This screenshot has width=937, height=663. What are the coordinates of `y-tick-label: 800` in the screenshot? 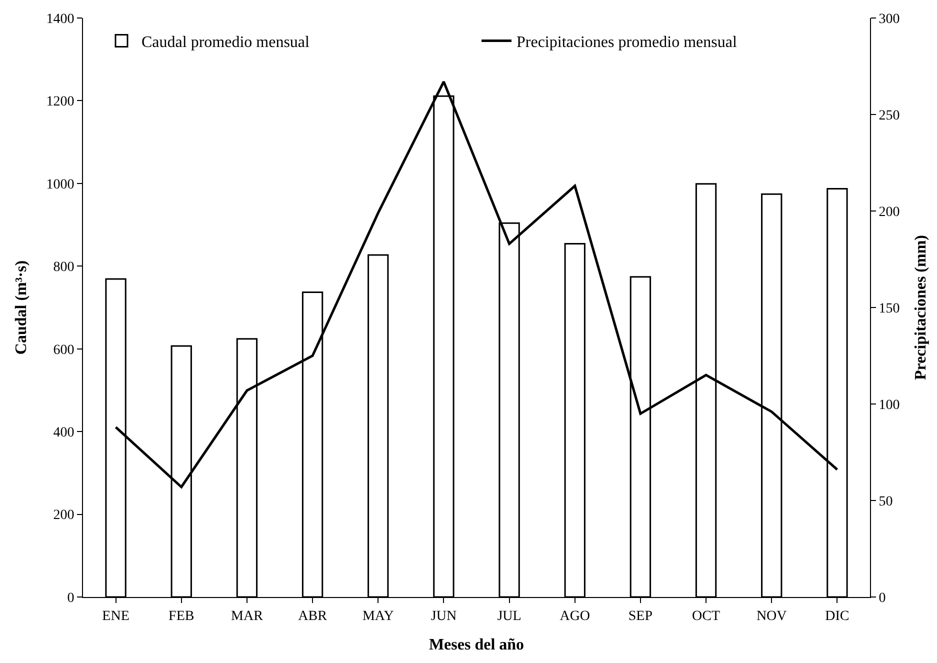 It's located at (63, 268).